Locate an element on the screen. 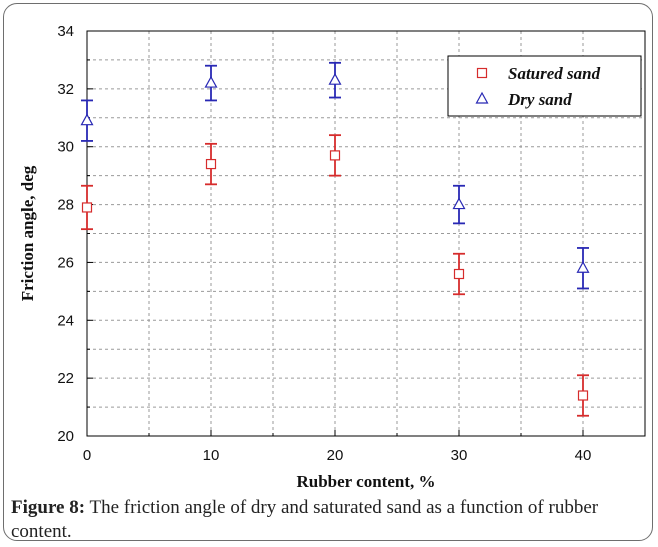 The height and width of the screenshot is (547, 658). x-tick-label: 10 is located at coordinates (211, 455).